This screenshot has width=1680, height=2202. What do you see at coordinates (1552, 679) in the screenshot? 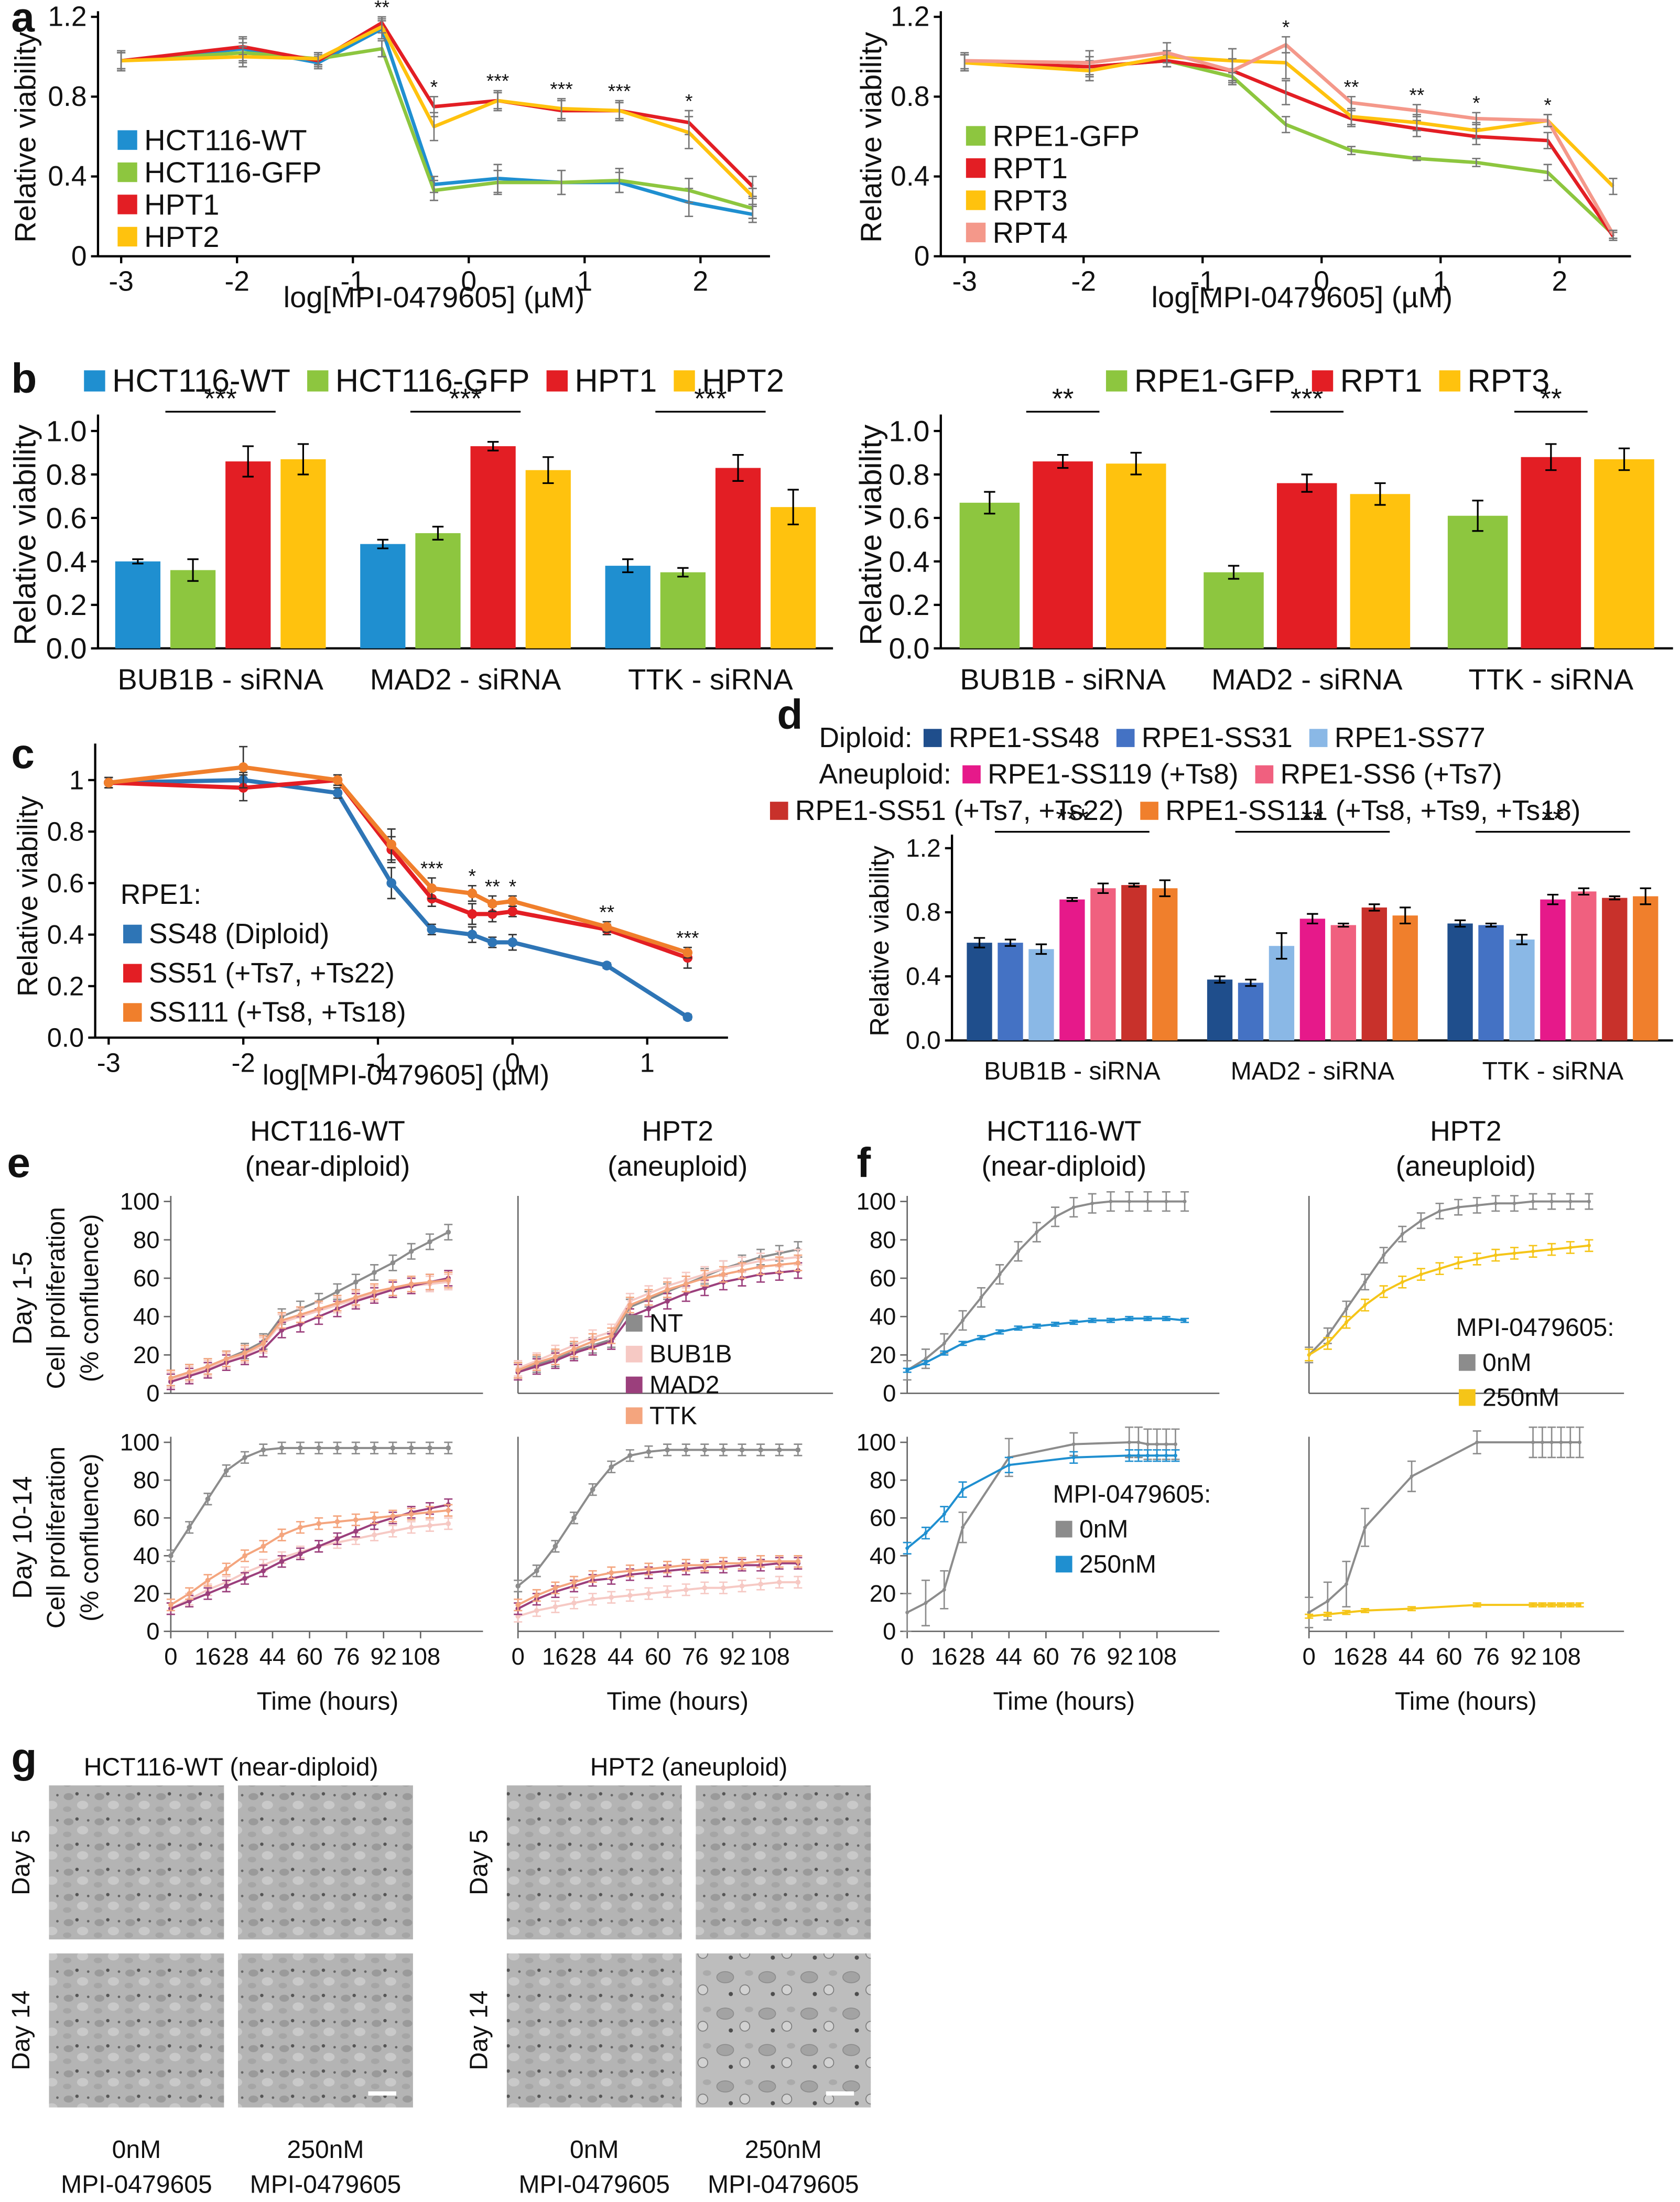
I see `x-tick-label: TTK - siRNA` at bounding box center [1552, 679].